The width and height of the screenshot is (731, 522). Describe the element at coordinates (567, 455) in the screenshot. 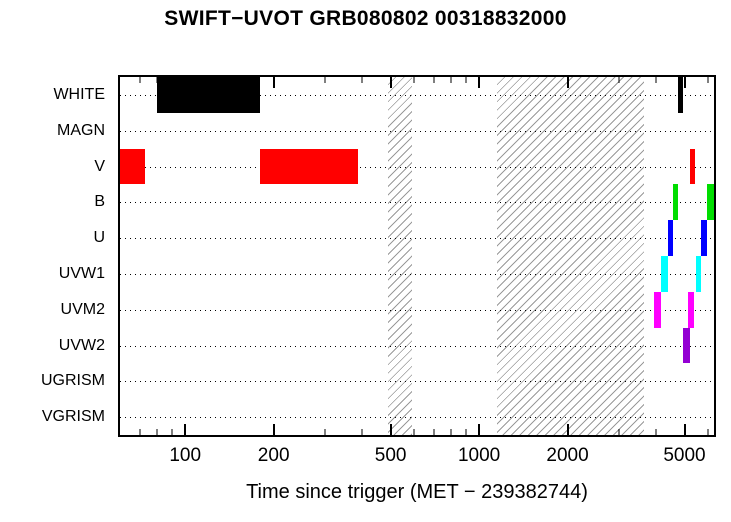

I see `x-tick-label: 2000` at that location.